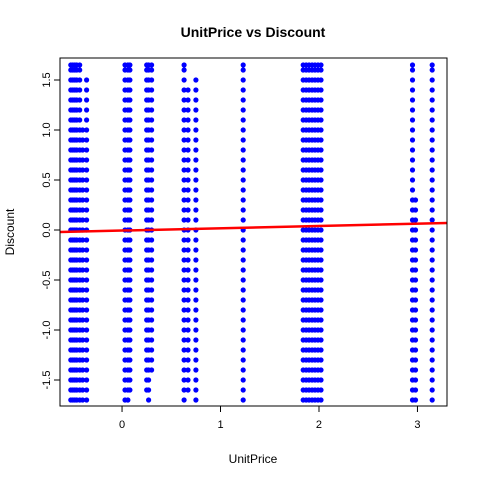 Image resolution: width=480 pixels, height=480 pixels. What do you see at coordinates (47, 229) in the screenshot?
I see `y-tick-label: 0.0` at bounding box center [47, 229].